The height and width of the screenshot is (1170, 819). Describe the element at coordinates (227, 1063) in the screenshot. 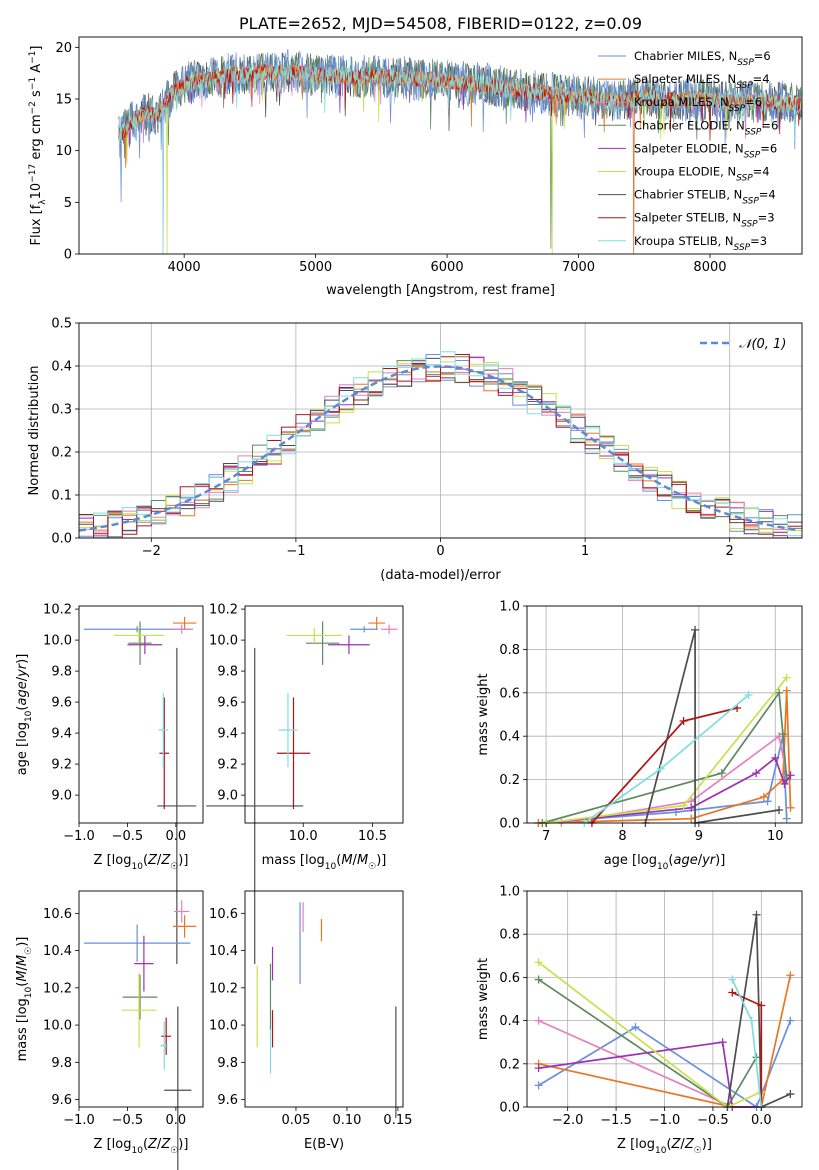

I see `y-tick-label: 9.8` at that location.